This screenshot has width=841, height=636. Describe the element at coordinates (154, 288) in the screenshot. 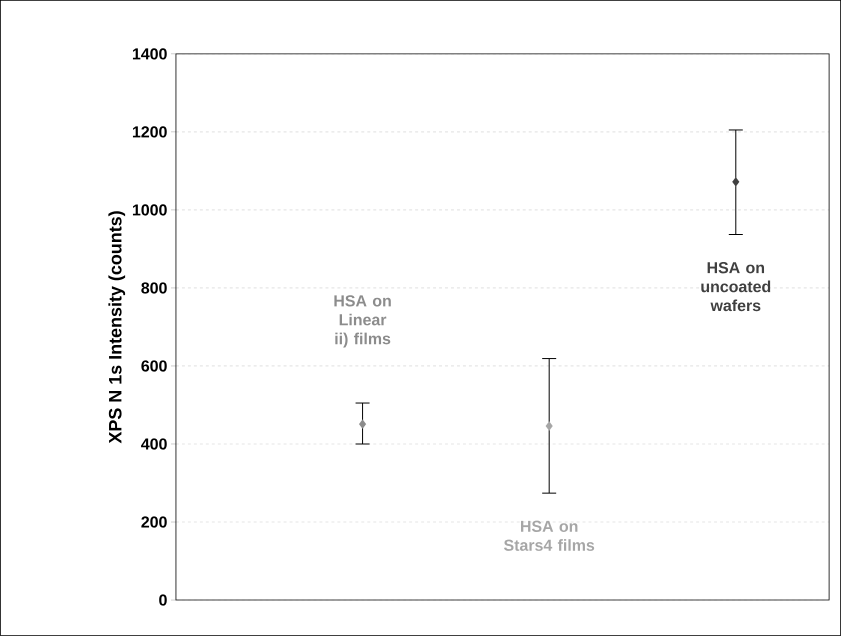

I see `y-tick-label: 800` at that location.